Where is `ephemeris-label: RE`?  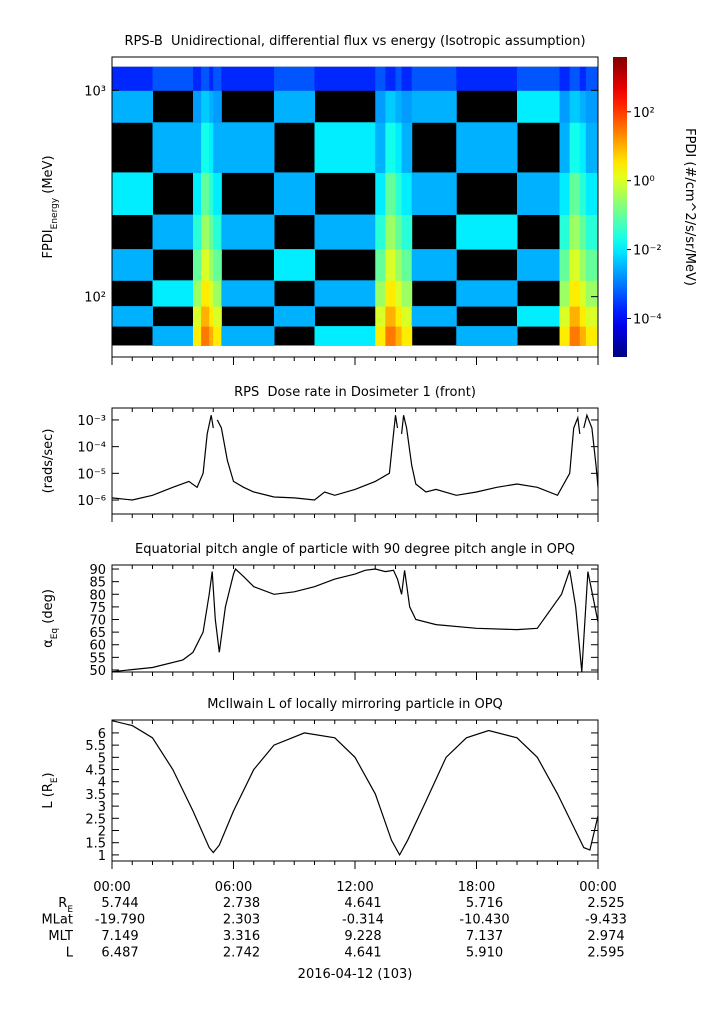 ephemeris-label: RE is located at coordinates (65, 905).